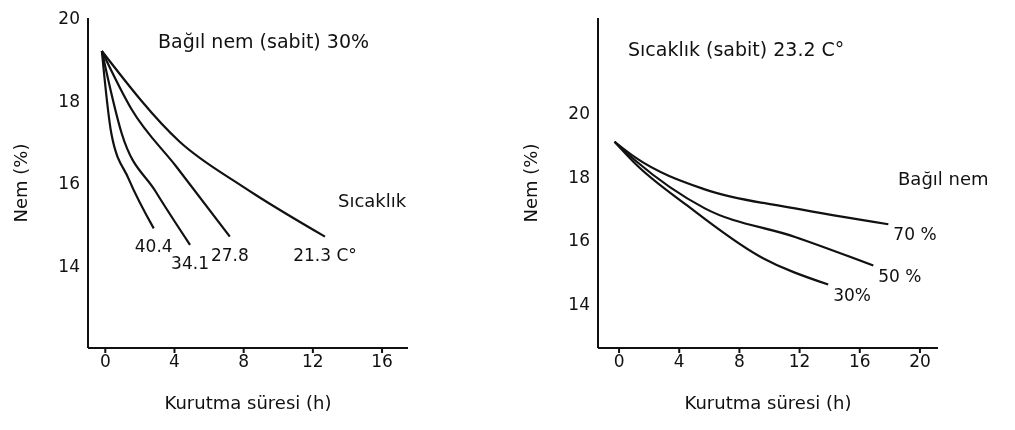  What do you see at coordinates (153, 246) in the screenshot?
I see `series-label: 40.4` at bounding box center [153, 246].